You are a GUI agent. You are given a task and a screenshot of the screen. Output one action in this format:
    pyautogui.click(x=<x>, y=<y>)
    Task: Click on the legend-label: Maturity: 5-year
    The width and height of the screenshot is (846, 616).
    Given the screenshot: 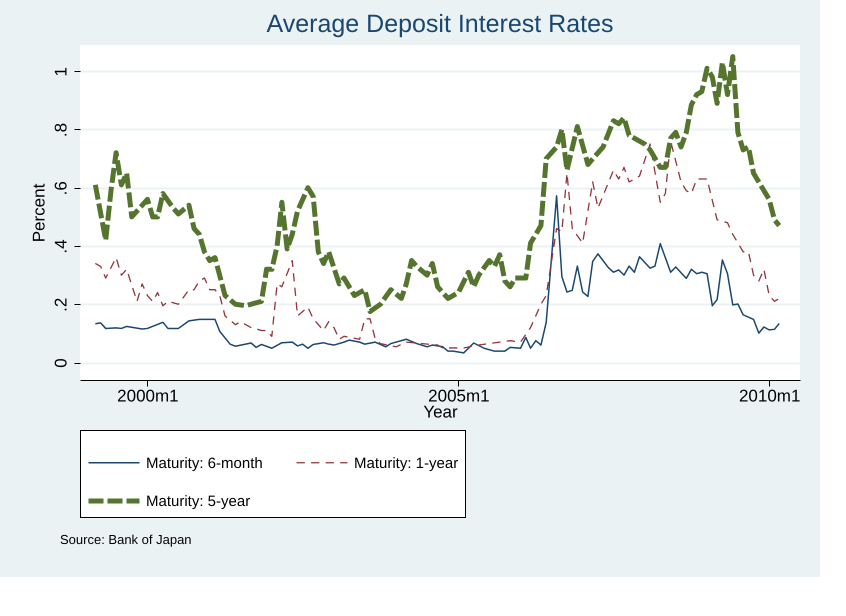 What is the action you would take?
    pyautogui.click(x=198, y=501)
    